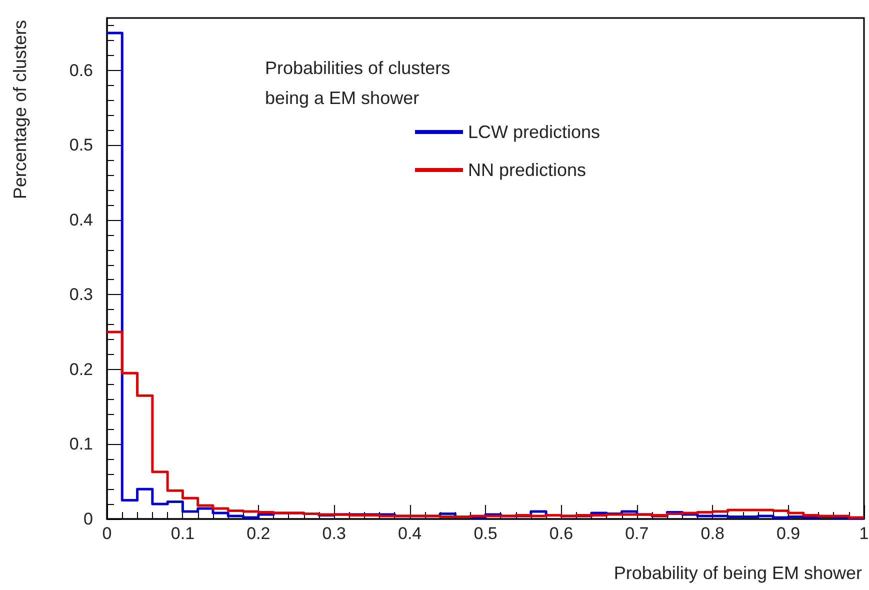 The image size is (869, 590). Describe the element at coordinates (788, 533) in the screenshot. I see `x-tick-label: 0.9` at that location.